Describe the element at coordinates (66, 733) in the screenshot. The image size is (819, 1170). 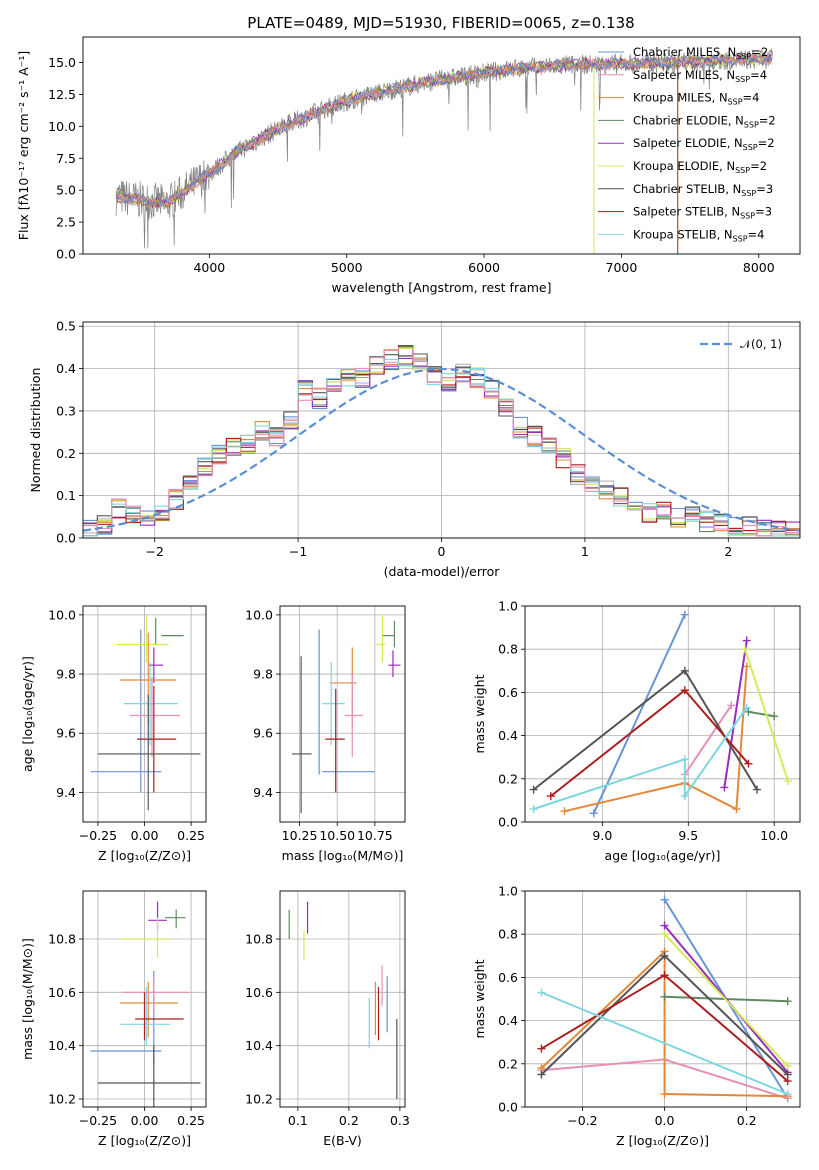
I see `age_vs_Z-ytick-label: 9.6` at that location.